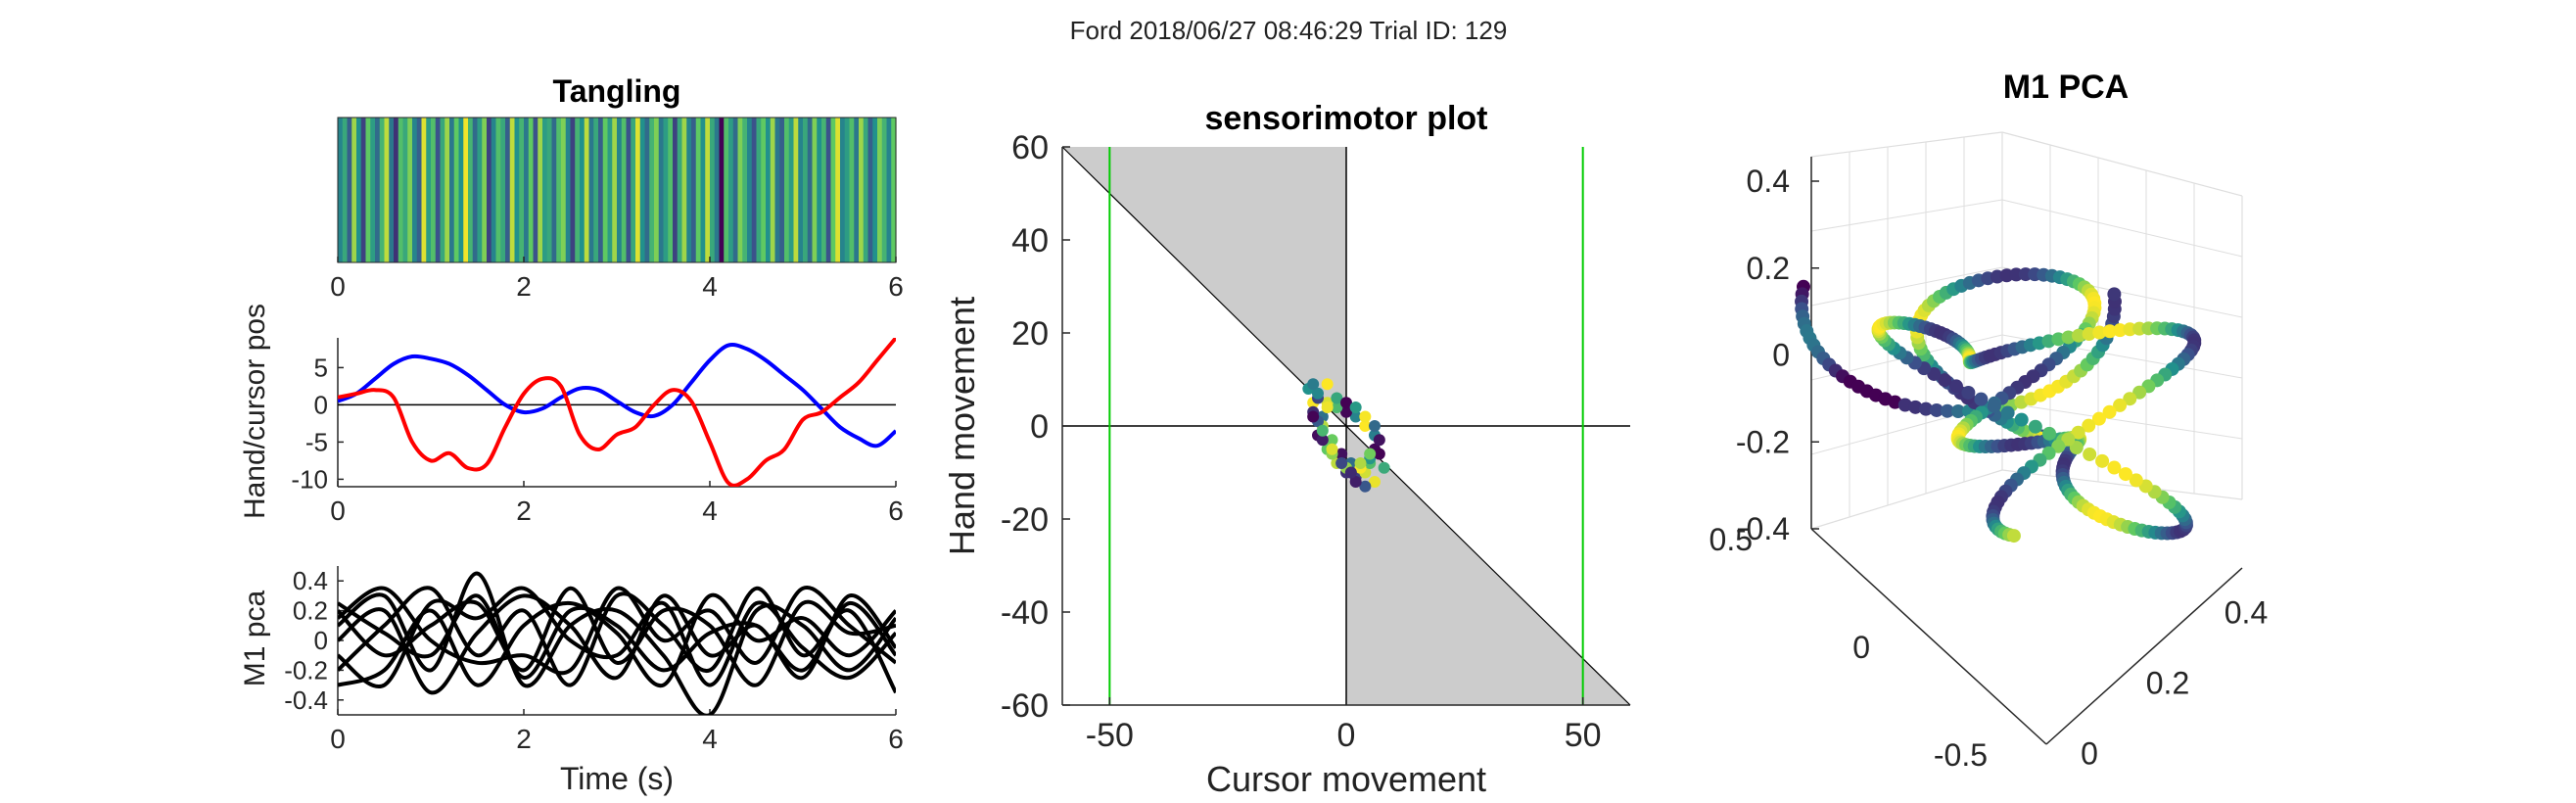 The width and height of the screenshot is (2576, 803). I want to click on pca3d-x-tick-label: 0.4, so click(2246, 612).